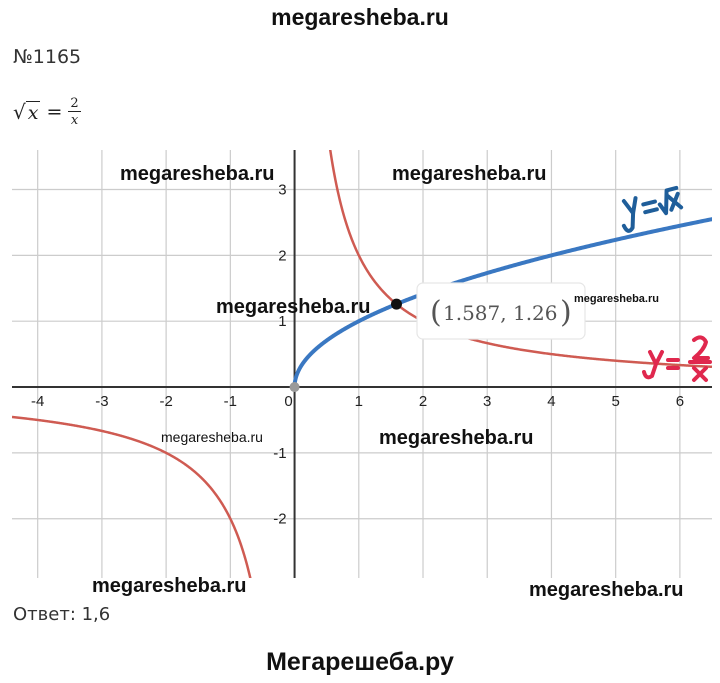 This screenshot has height=683, width=720. I want to click on sqrt-curve-label, so click(652, 209).